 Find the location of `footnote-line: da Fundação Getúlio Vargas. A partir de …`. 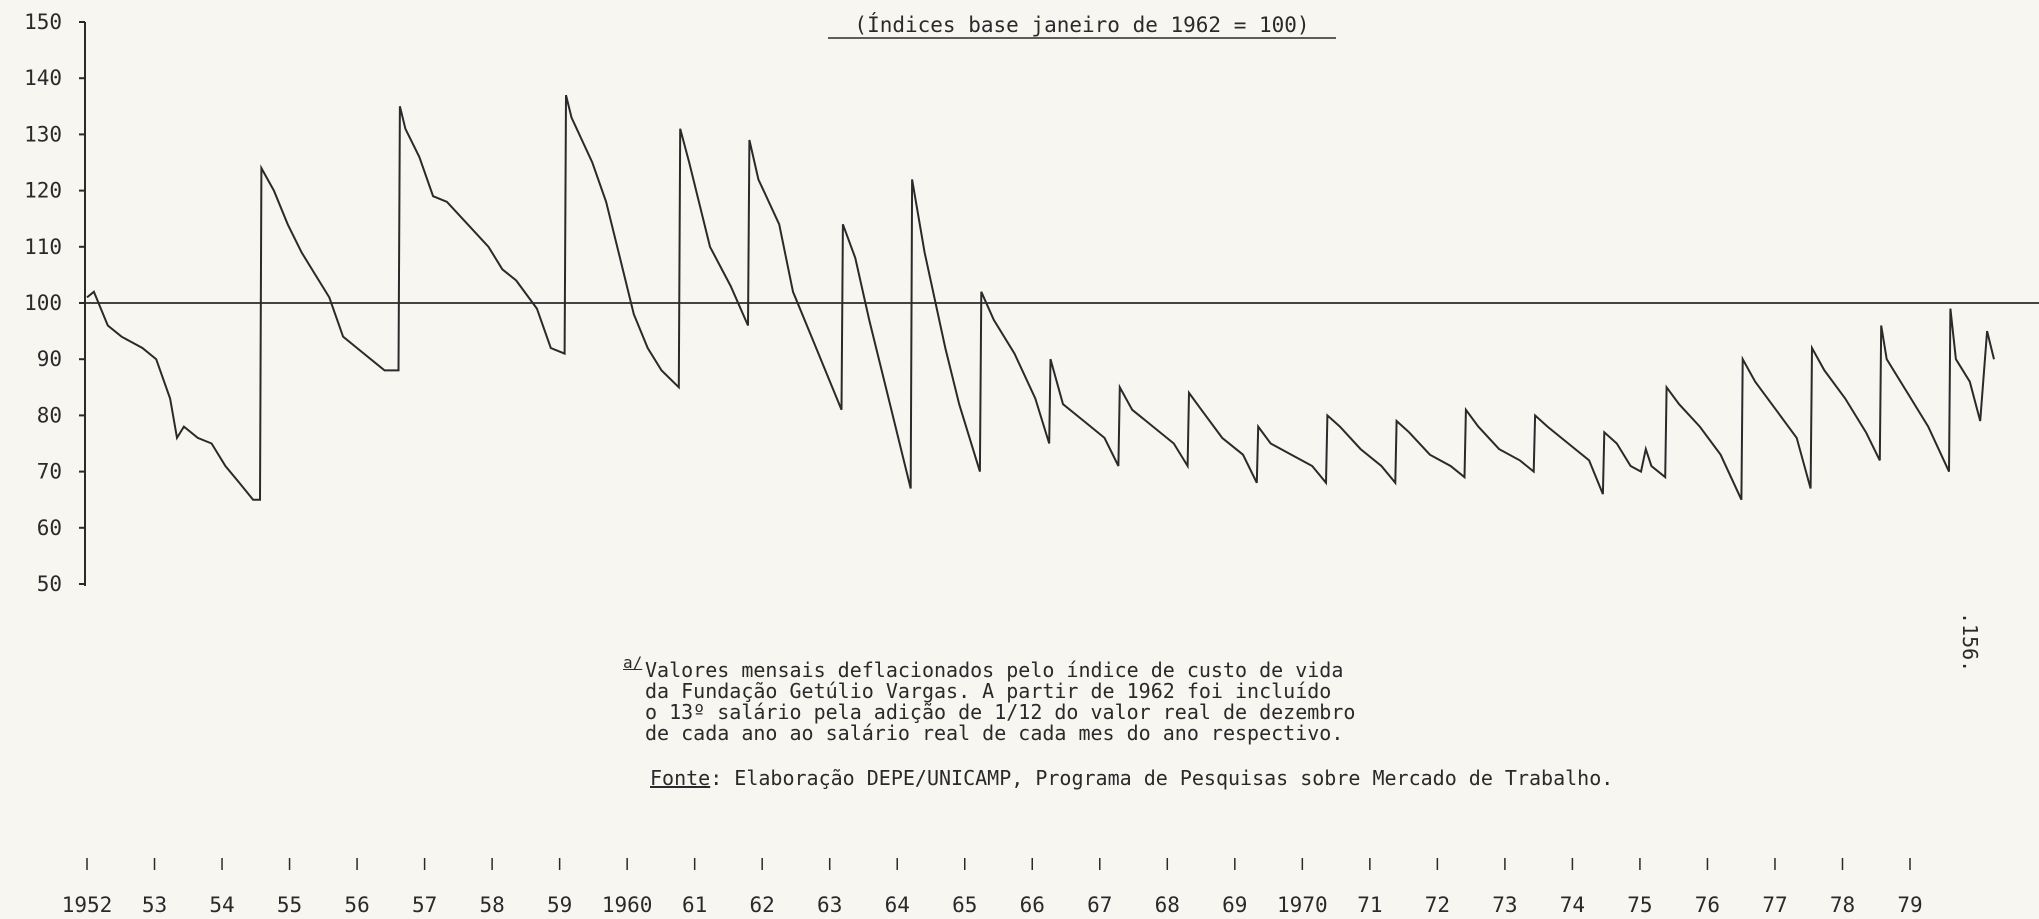

footnote-line: da Fundação Getúlio Vargas. A partir de … is located at coordinates (988, 691).